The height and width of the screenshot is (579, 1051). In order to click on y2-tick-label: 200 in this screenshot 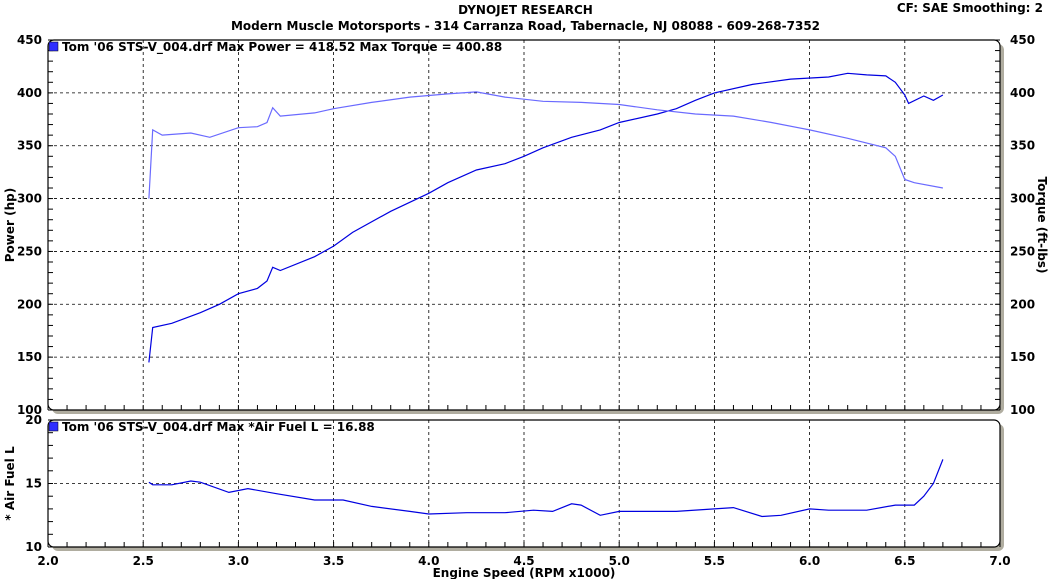, I will do `click(1022, 304)`.